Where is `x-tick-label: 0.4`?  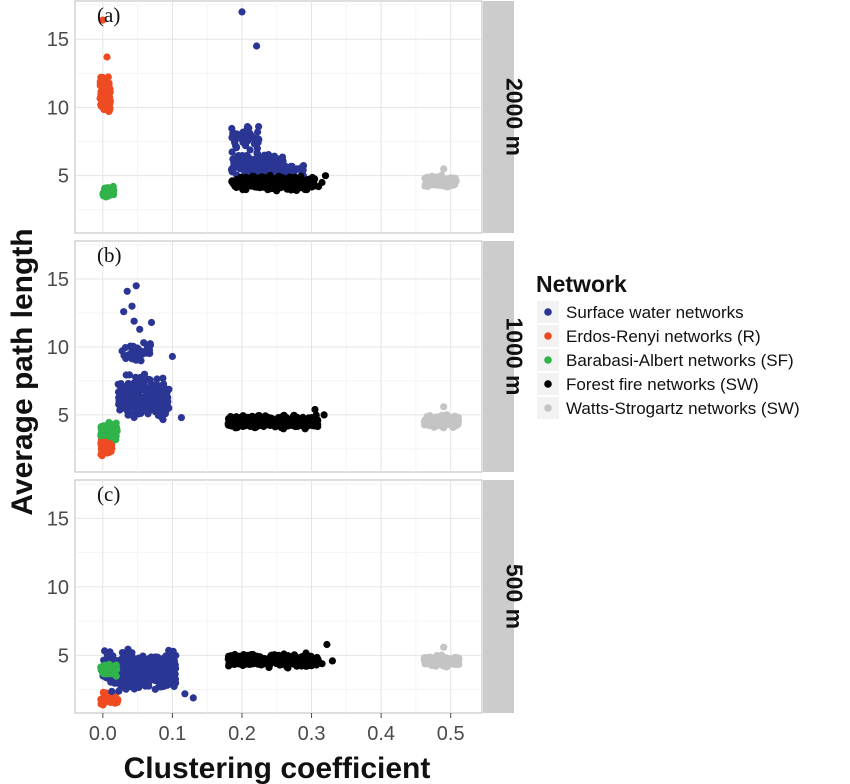 x-tick-label: 0.4 is located at coordinates (381, 734).